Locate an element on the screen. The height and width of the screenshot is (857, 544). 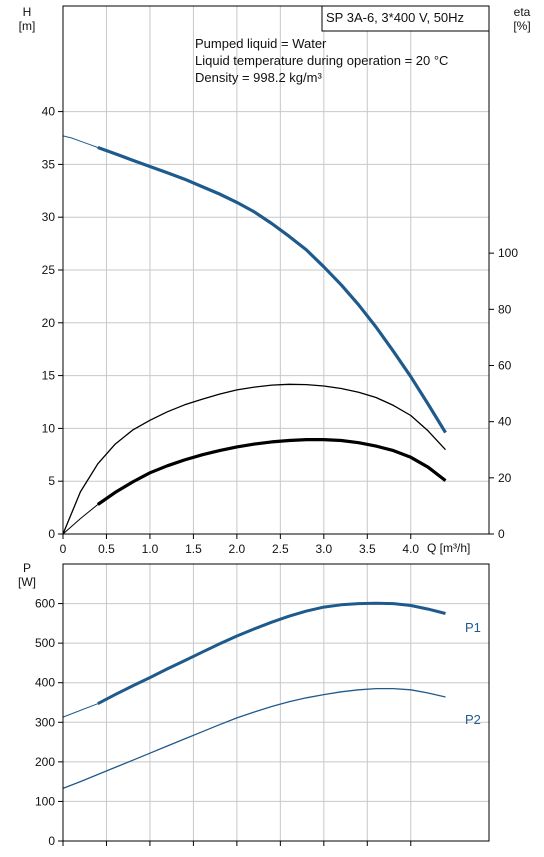
chart-title-box is located at coordinates (405, 18).